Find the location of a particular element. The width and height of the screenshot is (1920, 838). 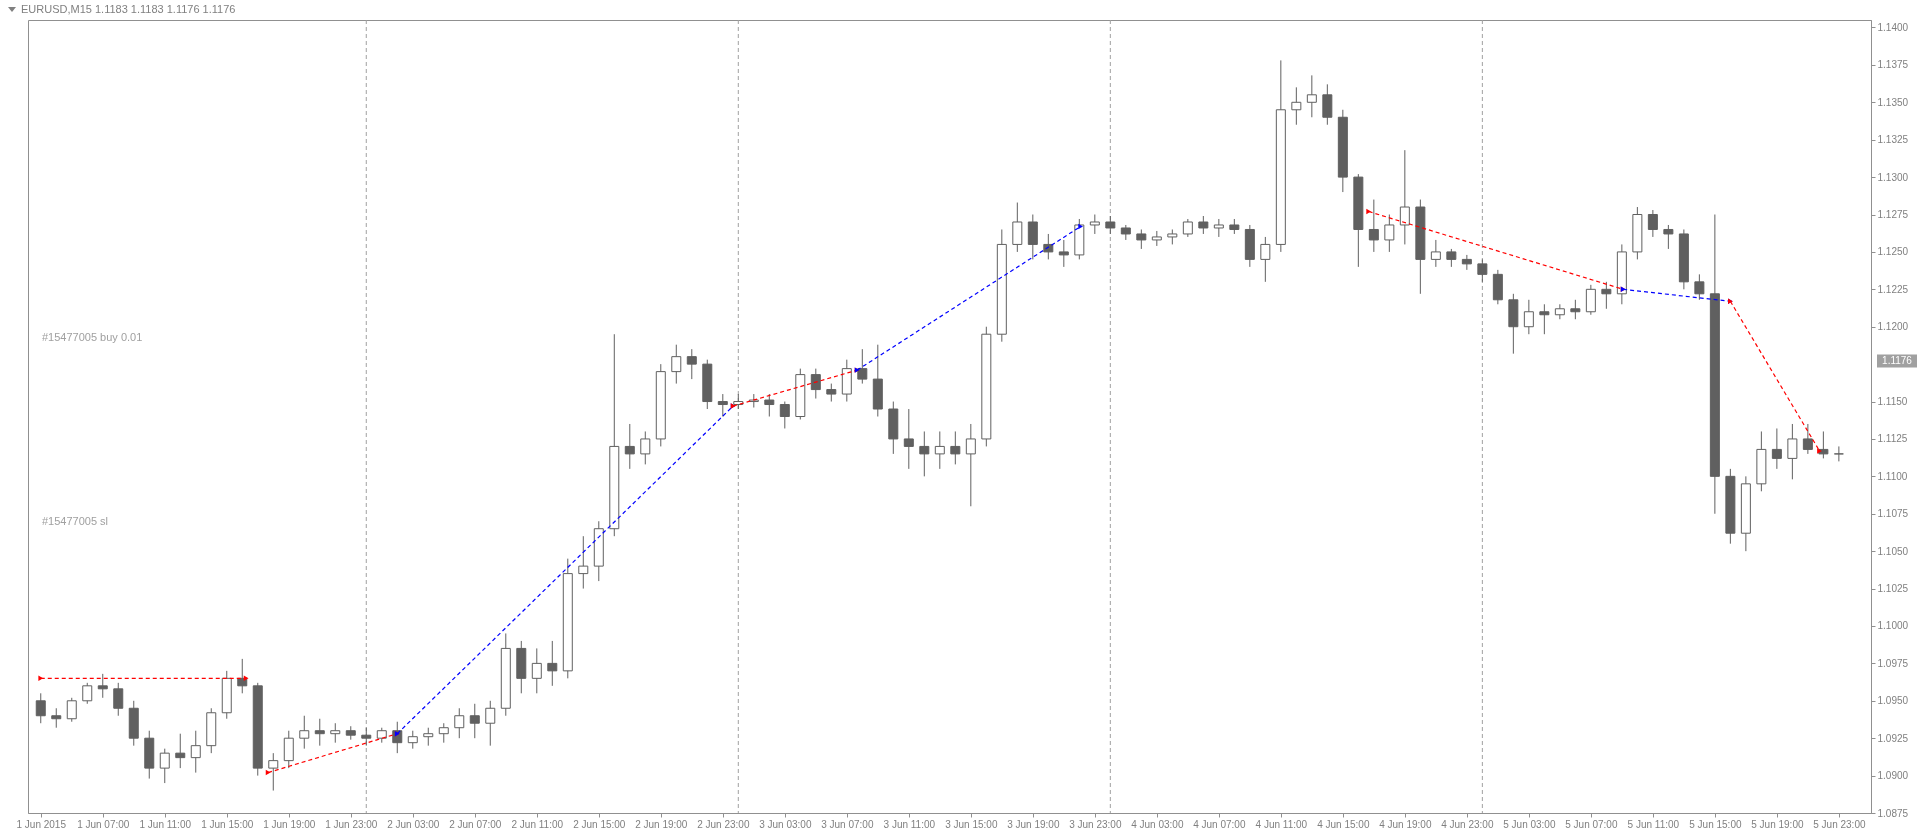

x-tick-label: 2 Jun 19:00 is located at coordinates (661, 824).